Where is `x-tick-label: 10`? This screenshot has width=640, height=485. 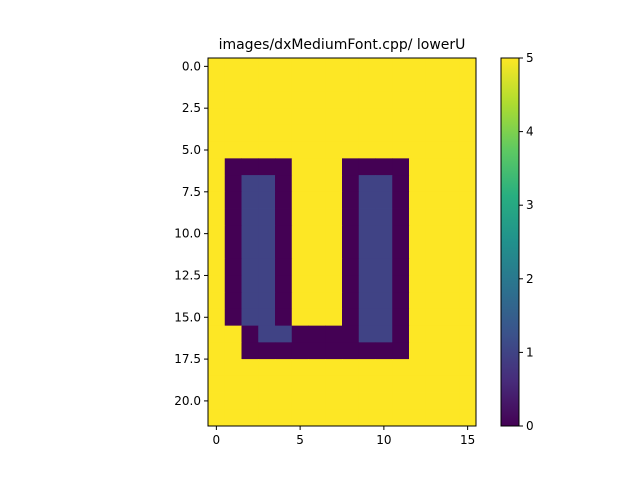
x-tick-label: 10 is located at coordinates (383, 440).